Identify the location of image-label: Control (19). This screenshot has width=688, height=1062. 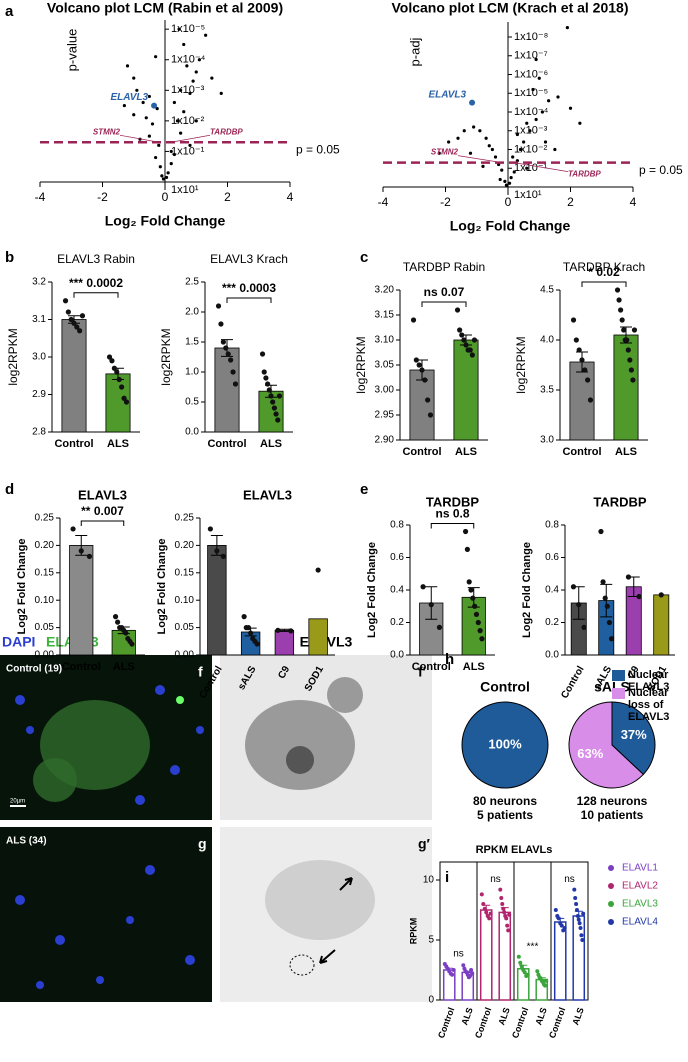
(34, 669).